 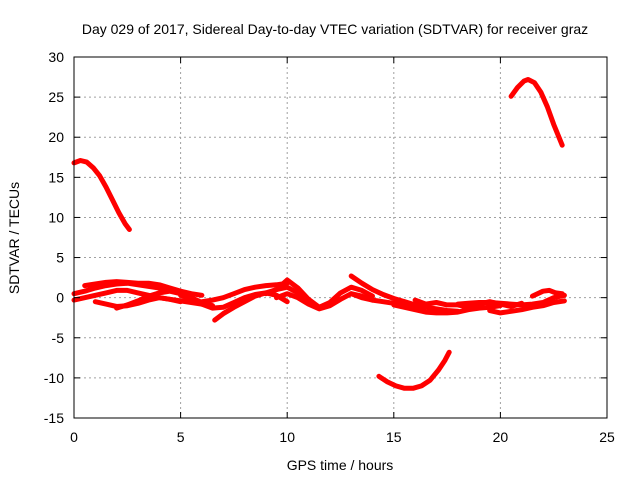 What do you see at coordinates (340, 465) in the screenshot?
I see `x-axis-label: GPS time / hours` at bounding box center [340, 465].